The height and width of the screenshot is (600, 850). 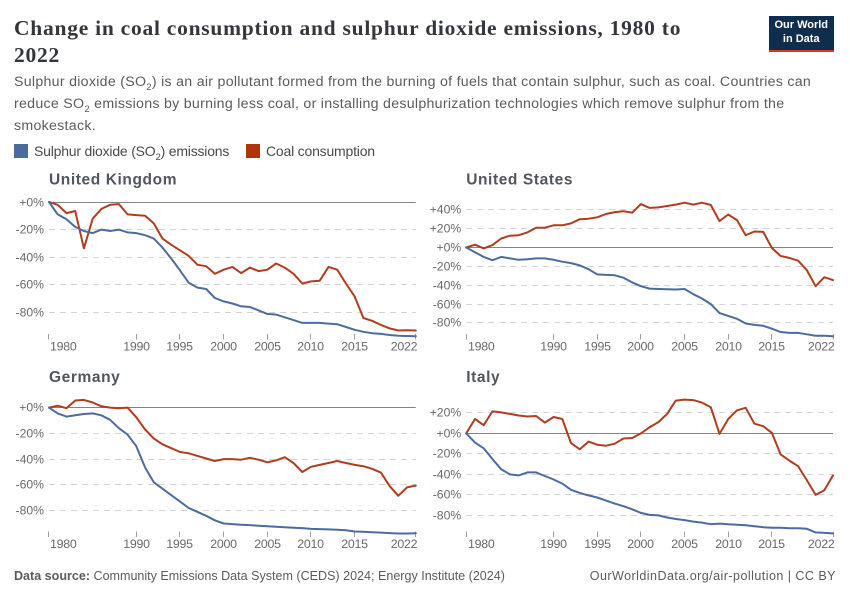 I want to click on svg-text: United Kingdom, so click(x=113, y=180).